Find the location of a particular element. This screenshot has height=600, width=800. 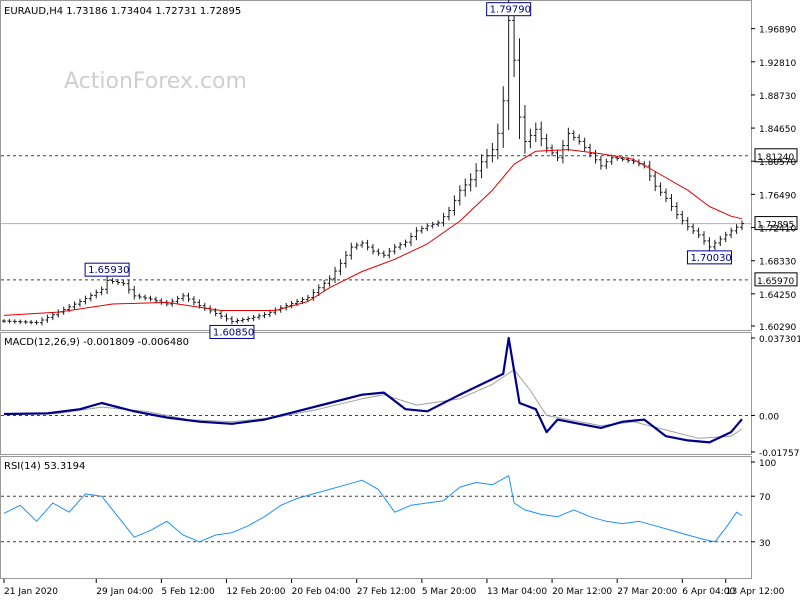

rsi-tick-label: 30 is located at coordinates (765, 544).